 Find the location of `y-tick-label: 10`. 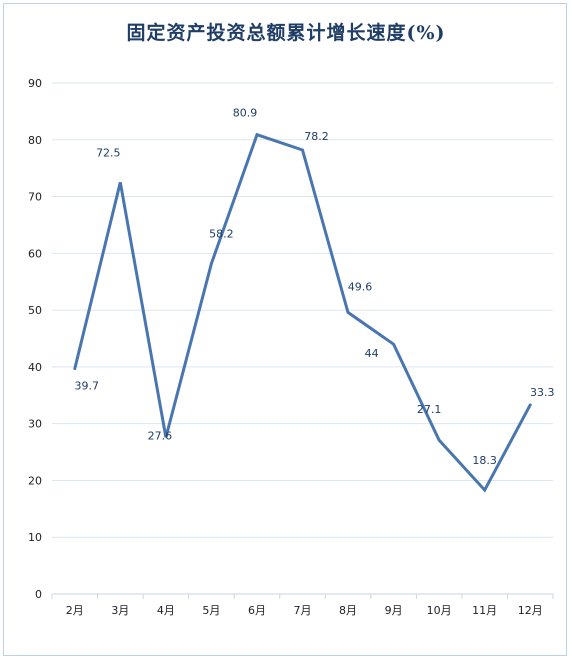

y-tick-label: 10 is located at coordinates (35, 537).